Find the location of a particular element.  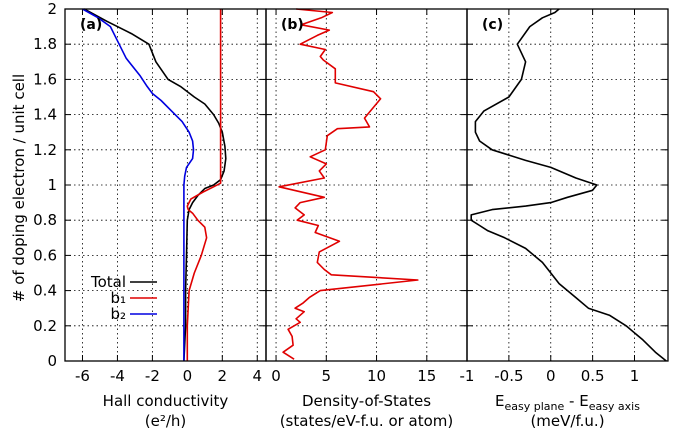

x-tick-label: -6 is located at coordinates (82, 376).